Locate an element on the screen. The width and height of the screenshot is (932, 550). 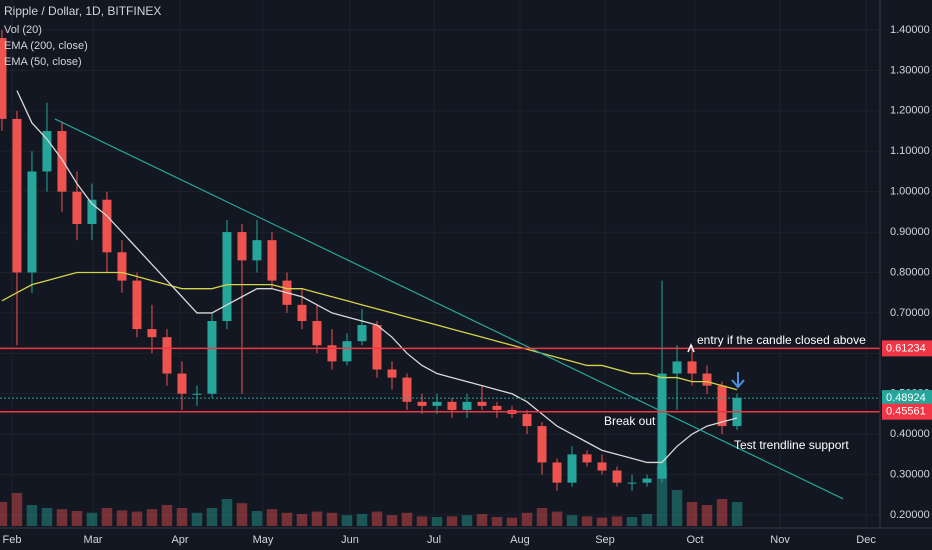
price-label: 0.45561 is located at coordinates (906, 412).